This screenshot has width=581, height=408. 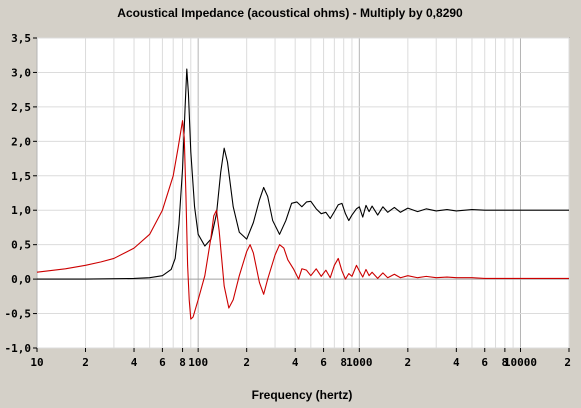 What do you see at coordinates (21, 72) in the screenshot?
I see `y-tick-label: 3,0` at bounding box center [21, 72].